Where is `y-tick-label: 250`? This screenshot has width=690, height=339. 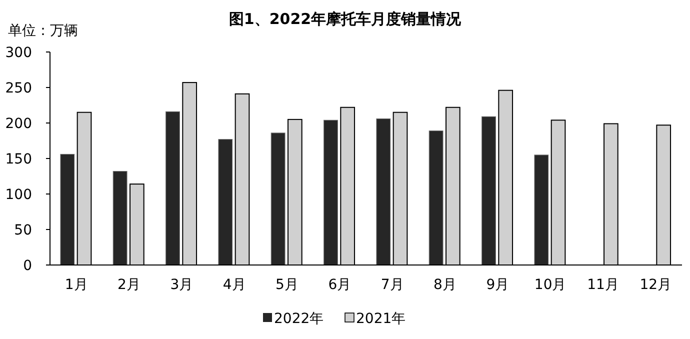 y-tick-label: 250 is located at coordinates (18, 88).